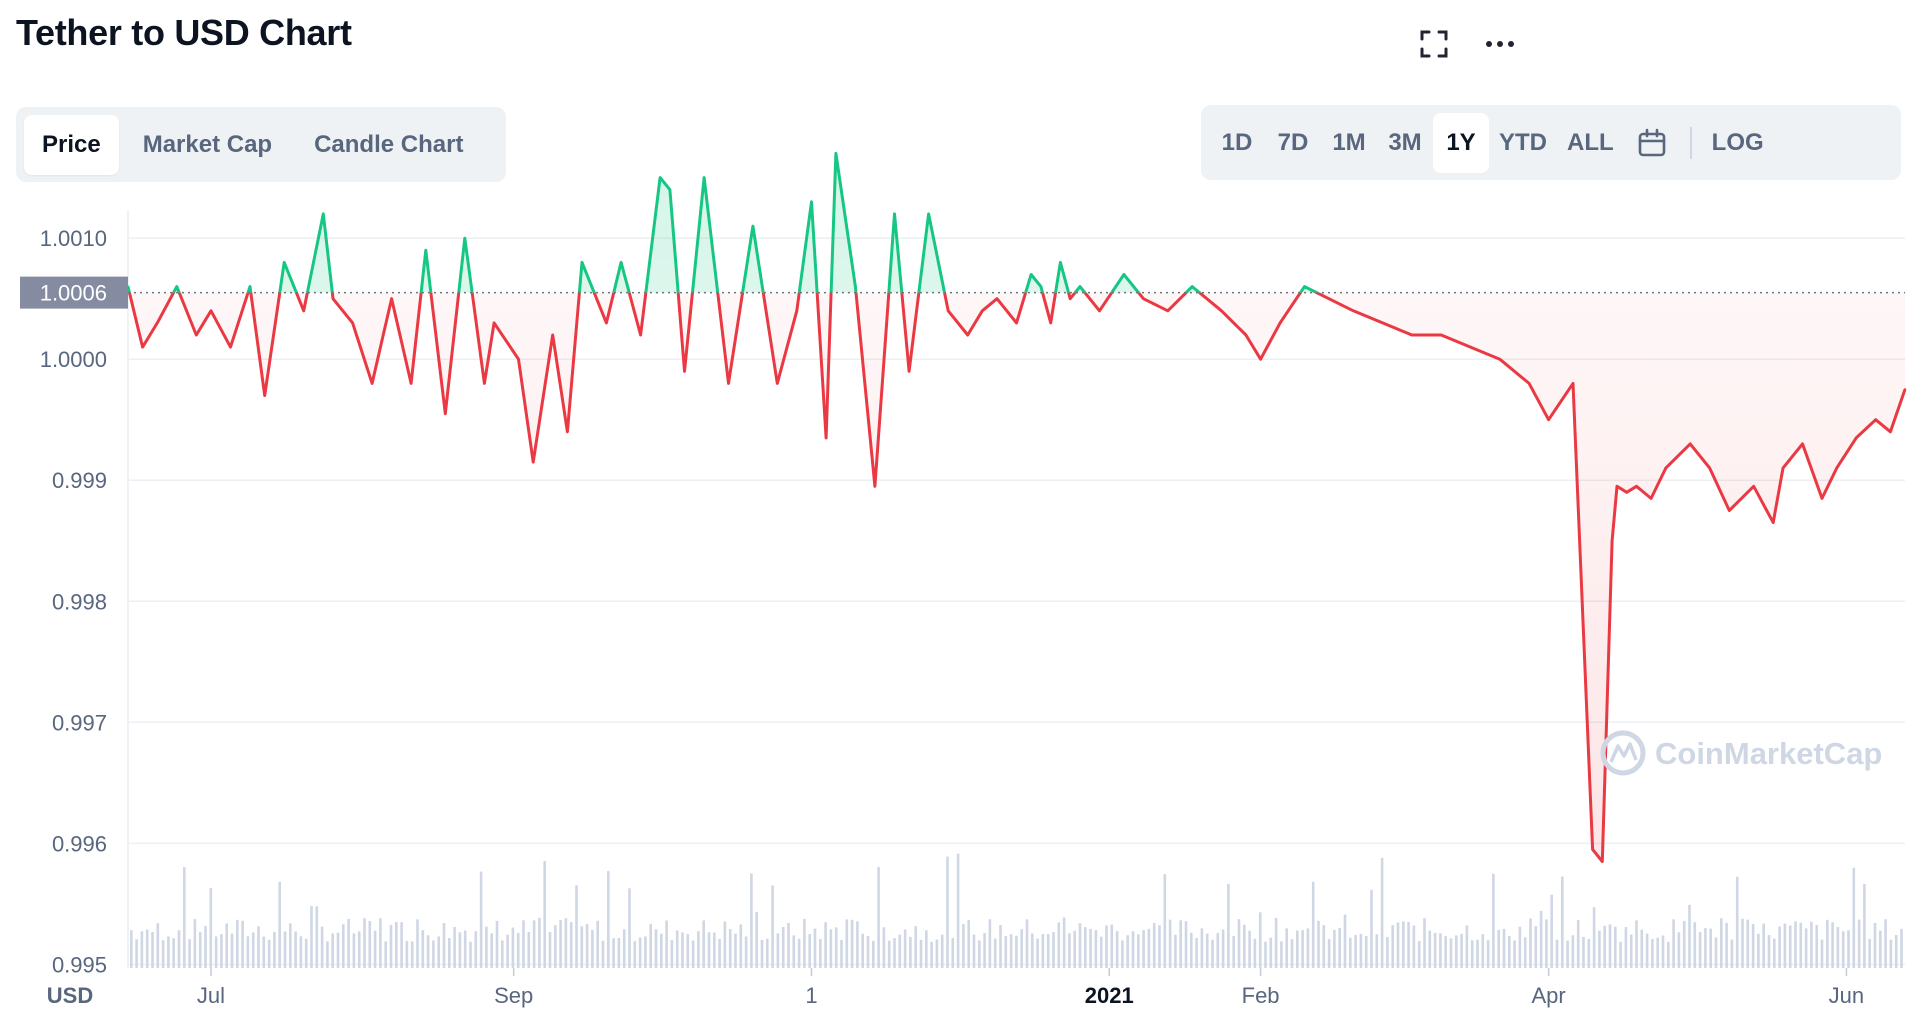 The height and width of the screenshot is (1016, 1918). I want to click on tab-price: Price, so click(71, 144).